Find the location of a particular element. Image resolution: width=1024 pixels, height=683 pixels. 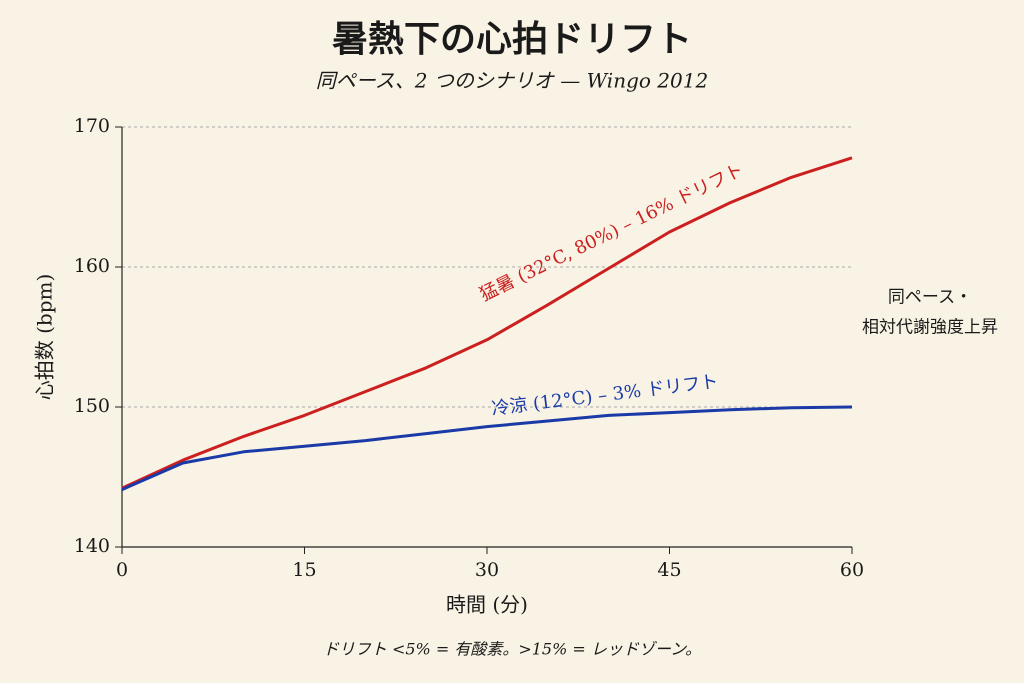

footnote: ドリフト <5% = 有酸素。>15% = レッドゾーン。 is located at coordinates (512, 649).